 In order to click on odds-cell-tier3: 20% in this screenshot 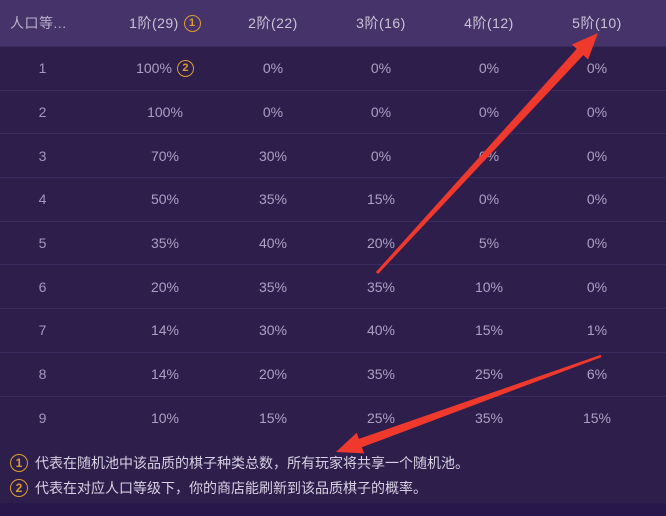, I will do `click(381, 243)`.